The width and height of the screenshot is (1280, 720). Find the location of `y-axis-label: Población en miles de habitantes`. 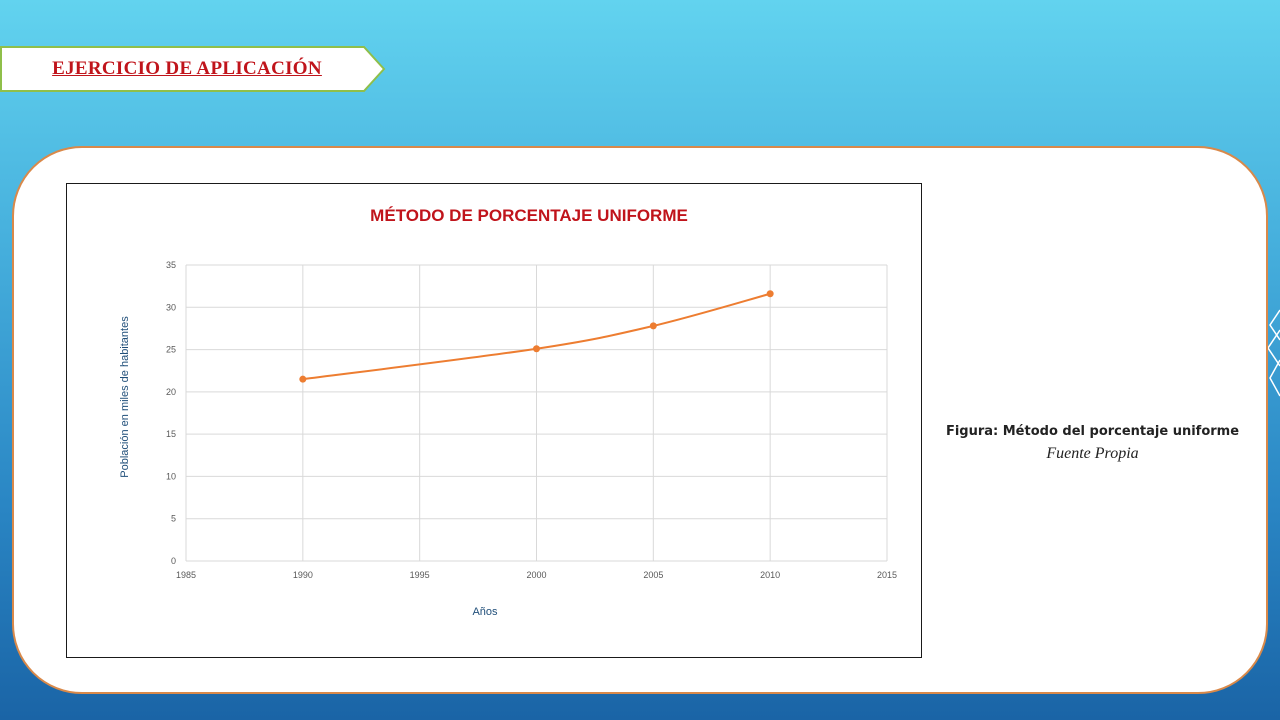

y-axis-label: Población en miles de habitantes is located at coordinates (125, 397).